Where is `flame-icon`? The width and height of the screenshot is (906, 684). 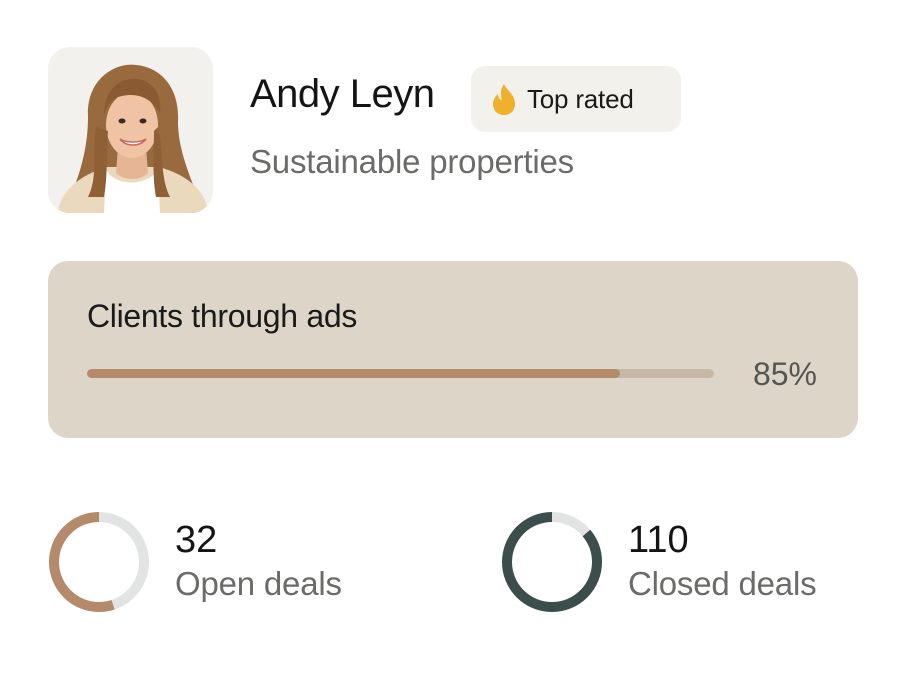
flame-icon is located at coordinates (504, 99).